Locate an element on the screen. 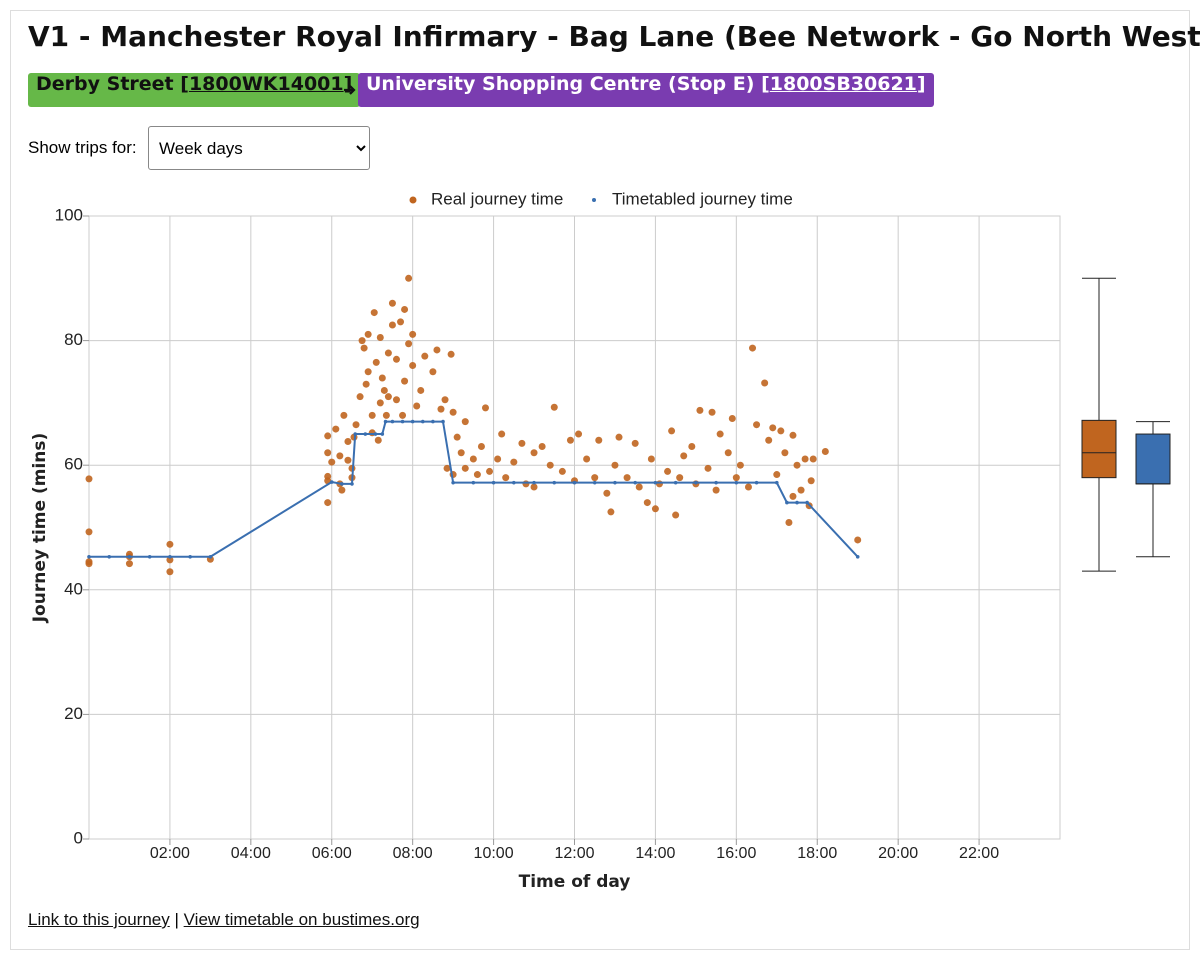 This screenshot has width=1200, height=959. x-tick-label: 20:00 is located at coordinates (898, 853).